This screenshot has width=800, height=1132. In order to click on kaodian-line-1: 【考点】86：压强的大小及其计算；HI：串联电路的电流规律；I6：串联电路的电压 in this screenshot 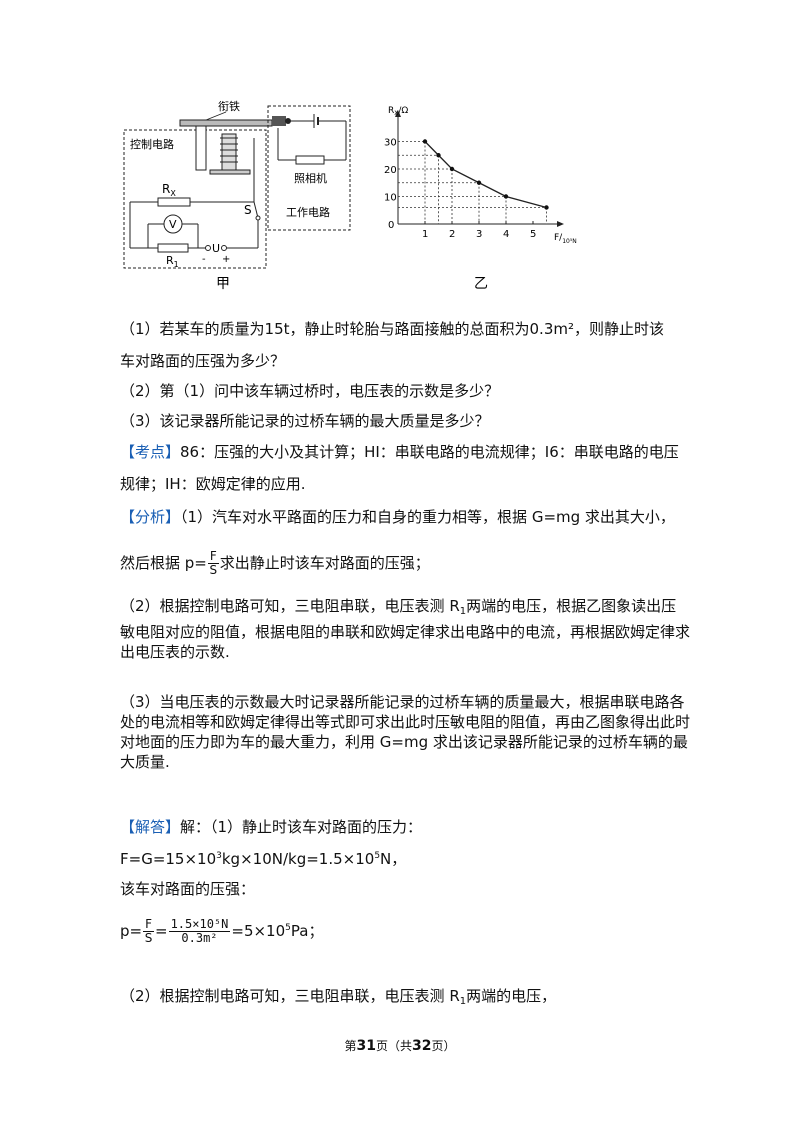, I will do `click(399, 452)`.